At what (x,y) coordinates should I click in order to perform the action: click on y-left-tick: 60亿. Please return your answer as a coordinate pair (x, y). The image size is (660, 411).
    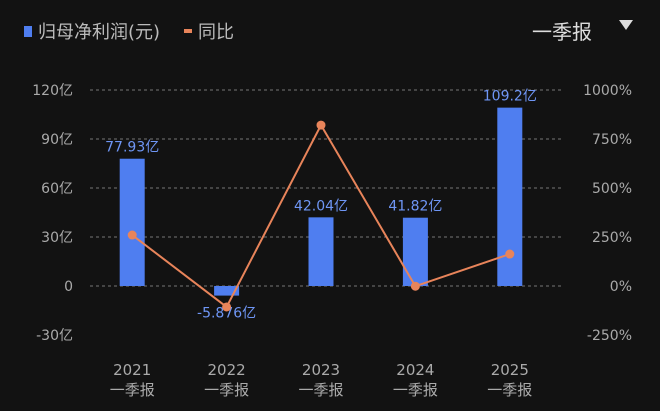
    Looking at the image, I should click on (57, 189).